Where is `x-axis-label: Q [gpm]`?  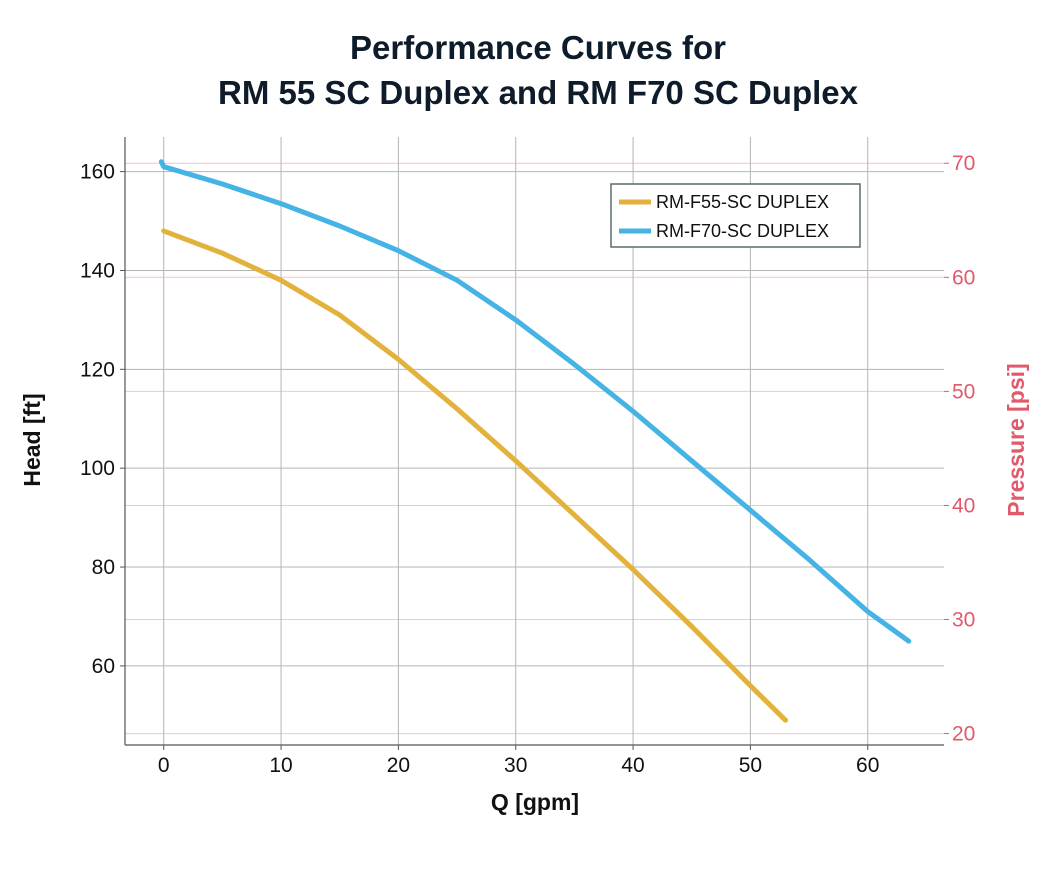 x-axis-label: Q [gpm] is located at coordinates (535, 802).